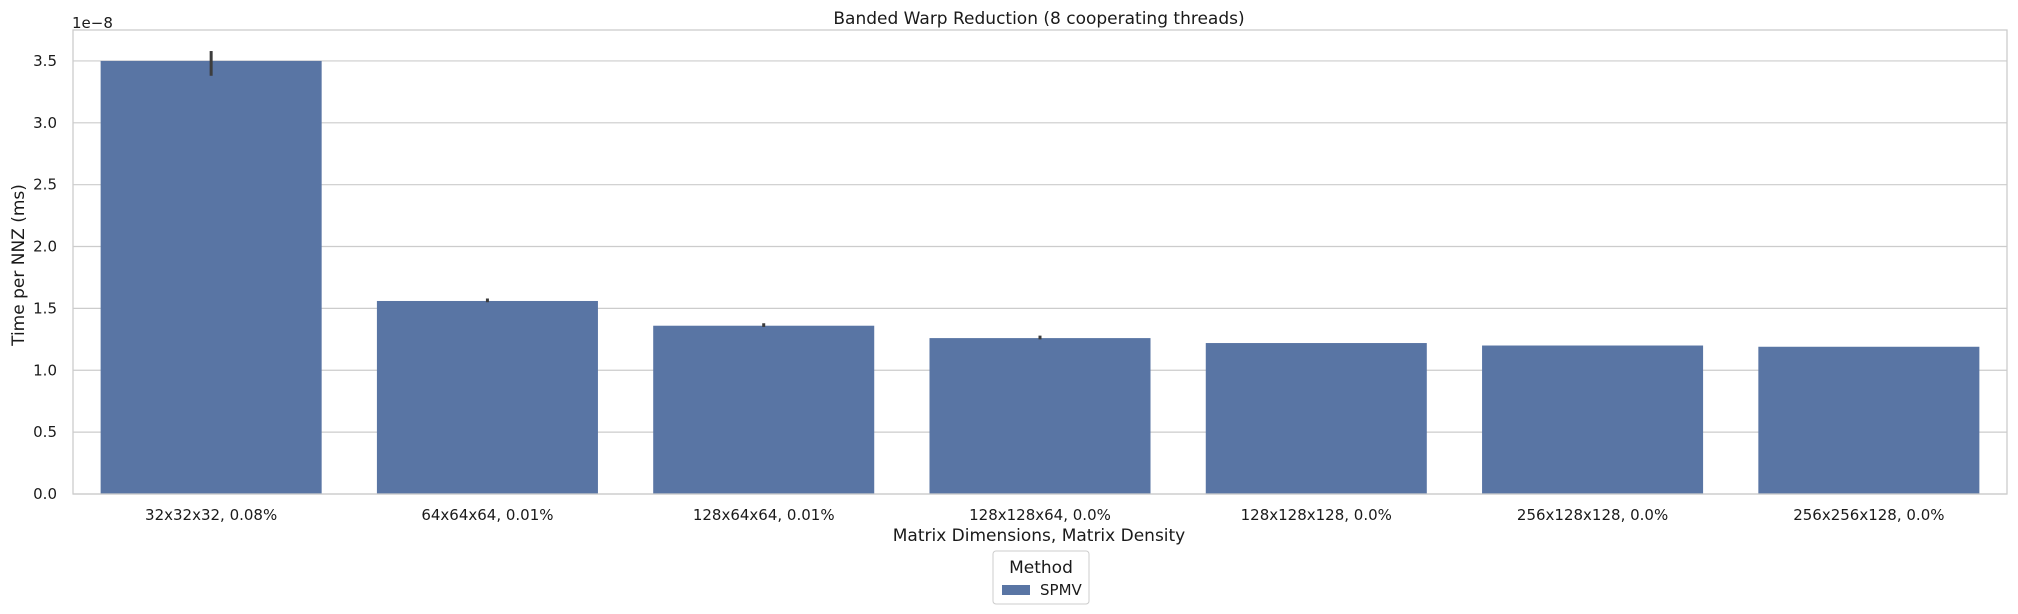  I want to click on x-tick-label: 128x64x64, 0.01%, so click(764, 515).